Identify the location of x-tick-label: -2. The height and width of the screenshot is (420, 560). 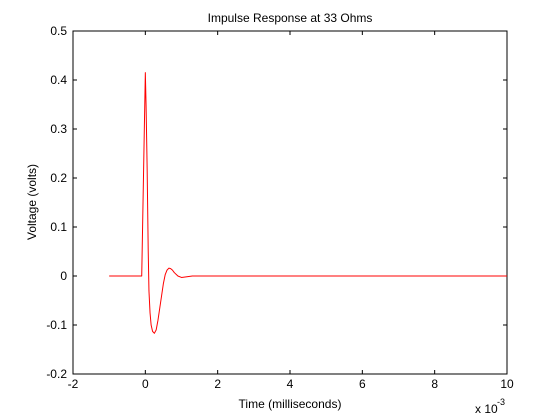
(73, 384).